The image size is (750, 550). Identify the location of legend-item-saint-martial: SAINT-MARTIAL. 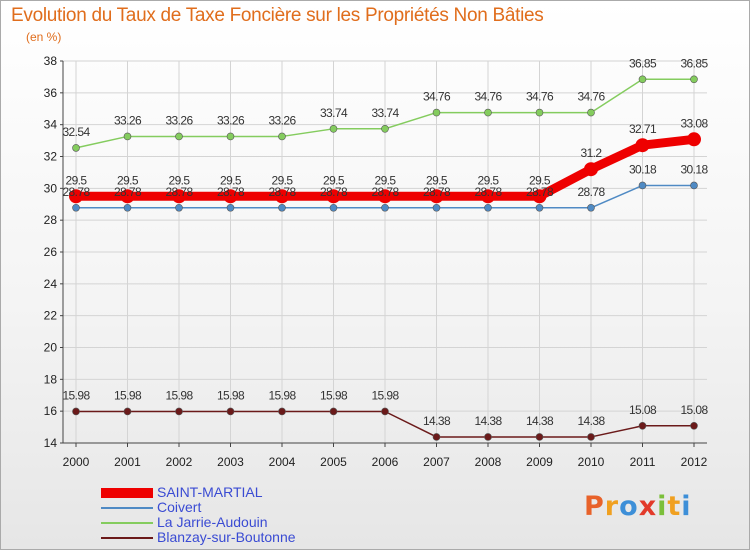
(261, 492).